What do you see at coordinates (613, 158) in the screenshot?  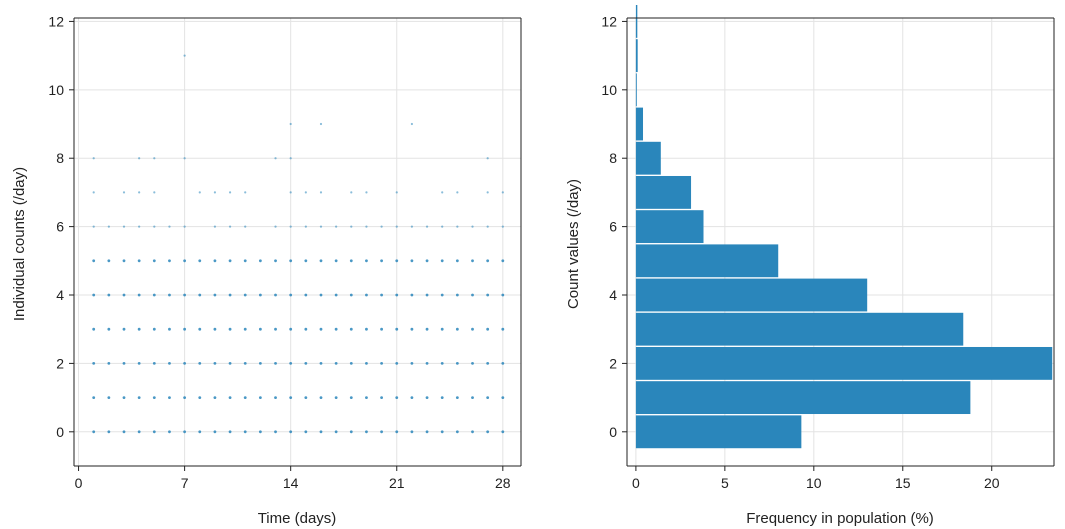 I see `histogram-y-tick-label-8: 8` at bounding box center [613, 158].